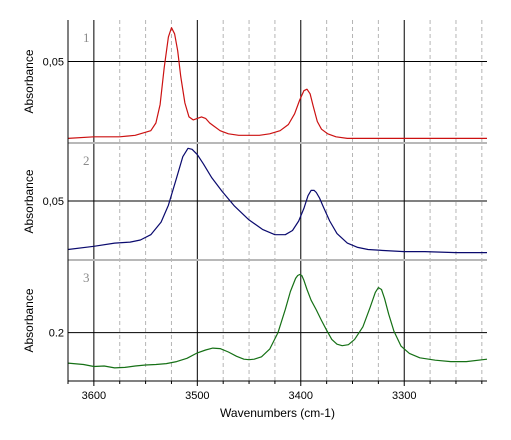 This screenshot has height=440, width=511. Describe the element at coordinates (277, 413) in the screenshot. I see `x-axis-label: Wavenumbers (cm-1)` at that location.